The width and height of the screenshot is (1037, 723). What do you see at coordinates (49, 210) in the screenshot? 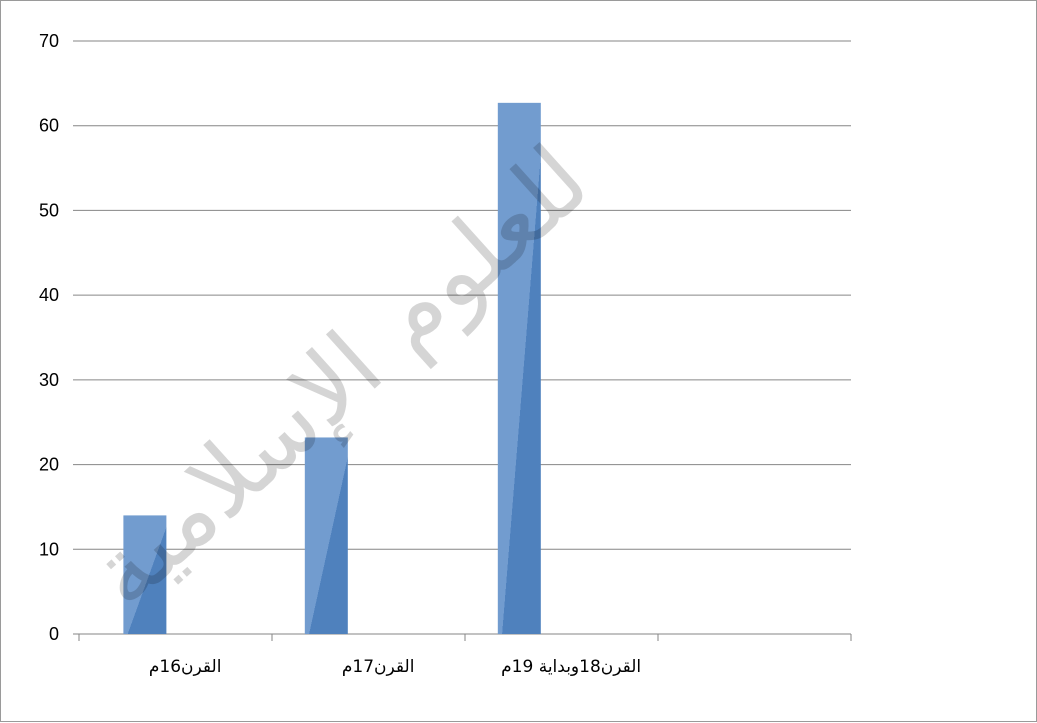
I see `y-tick-label: 50` at bounding box center [49, 210].